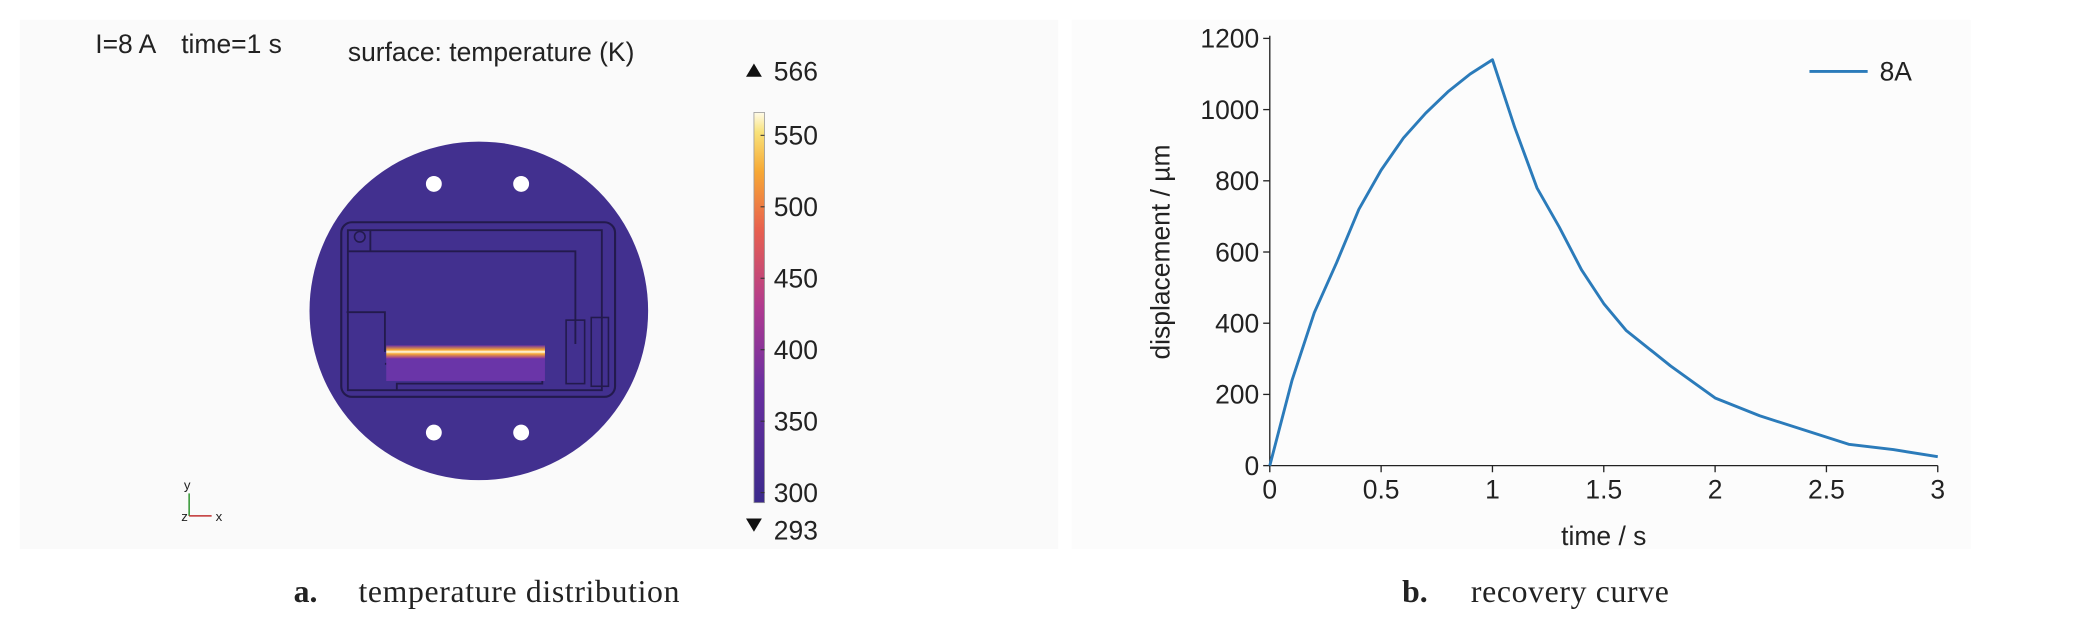  I want to click on max-marker, so click(754, 70).